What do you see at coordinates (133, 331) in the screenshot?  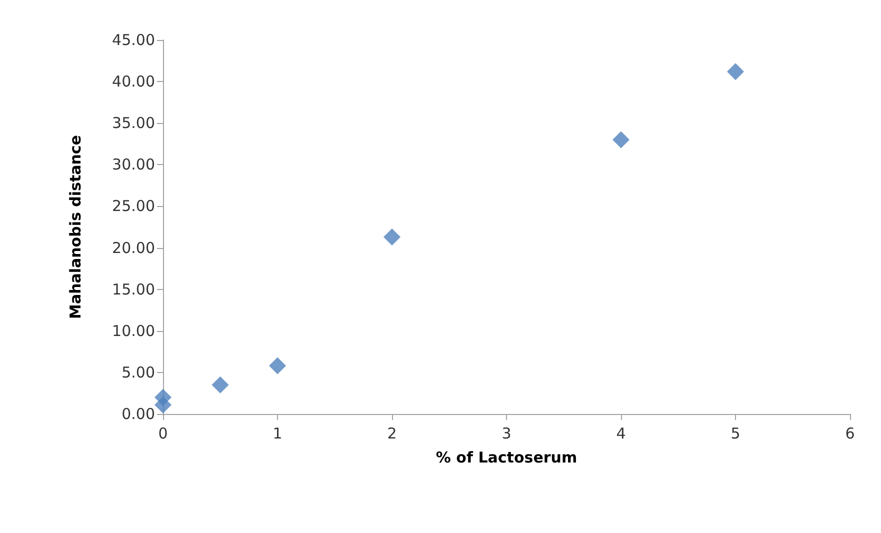 I see `y-tick-label: 10.00` at bounding box center [133, 331].